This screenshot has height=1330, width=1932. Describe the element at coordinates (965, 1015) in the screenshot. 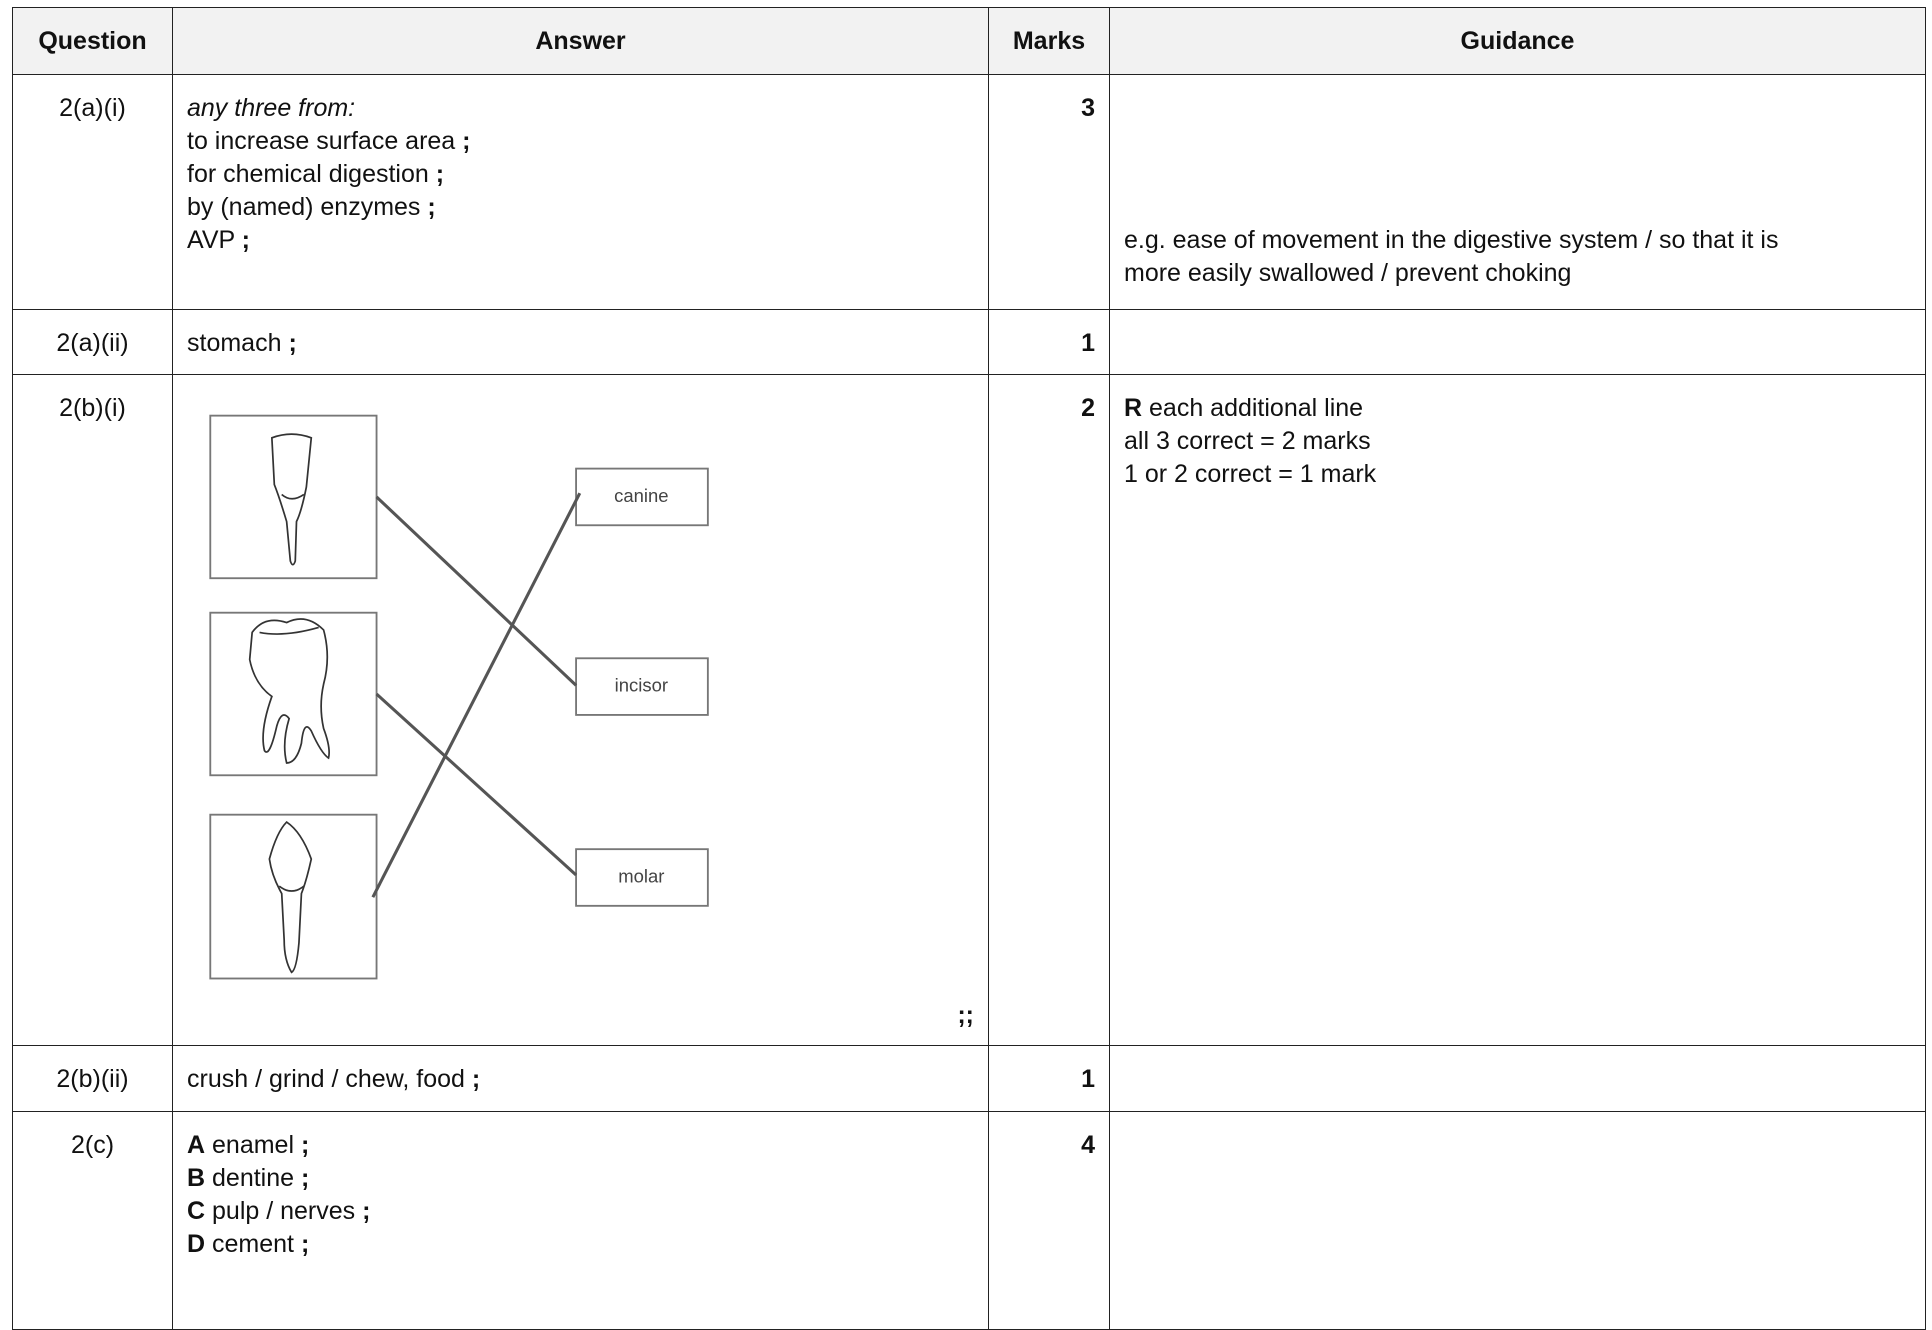

I see `marking-points: ;;` at that location.